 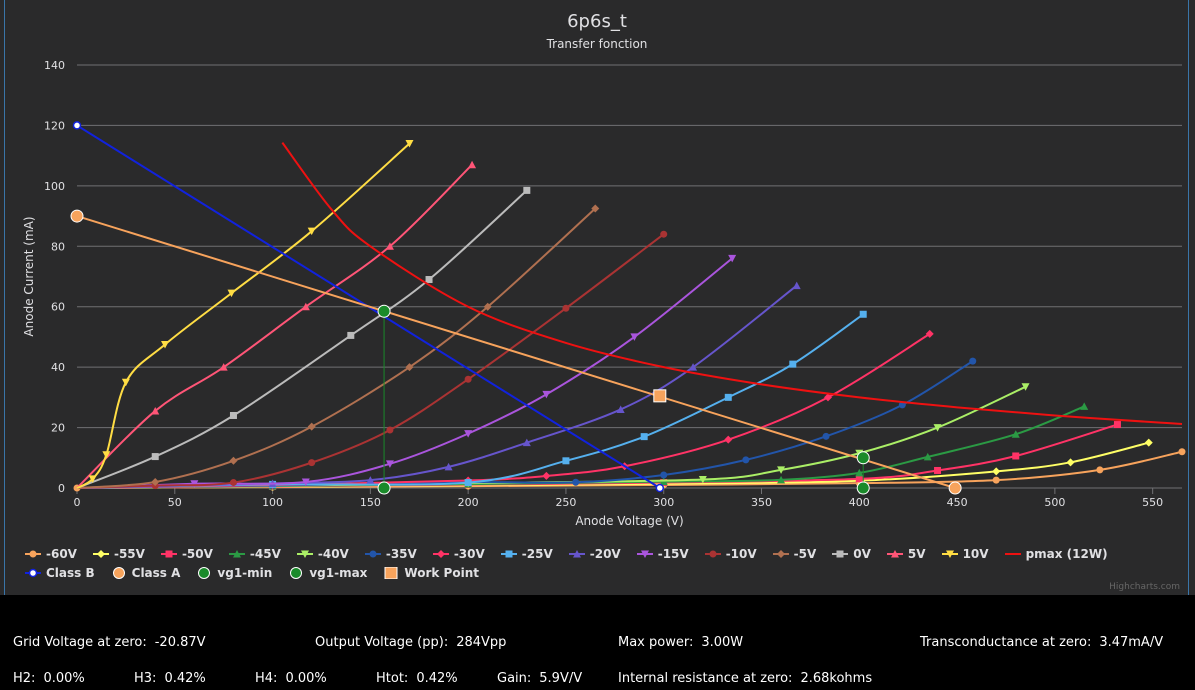 I want to click on stat-grid-voltage: Grid Voltage at zero: -20.87V, so click(x=109, y=642).